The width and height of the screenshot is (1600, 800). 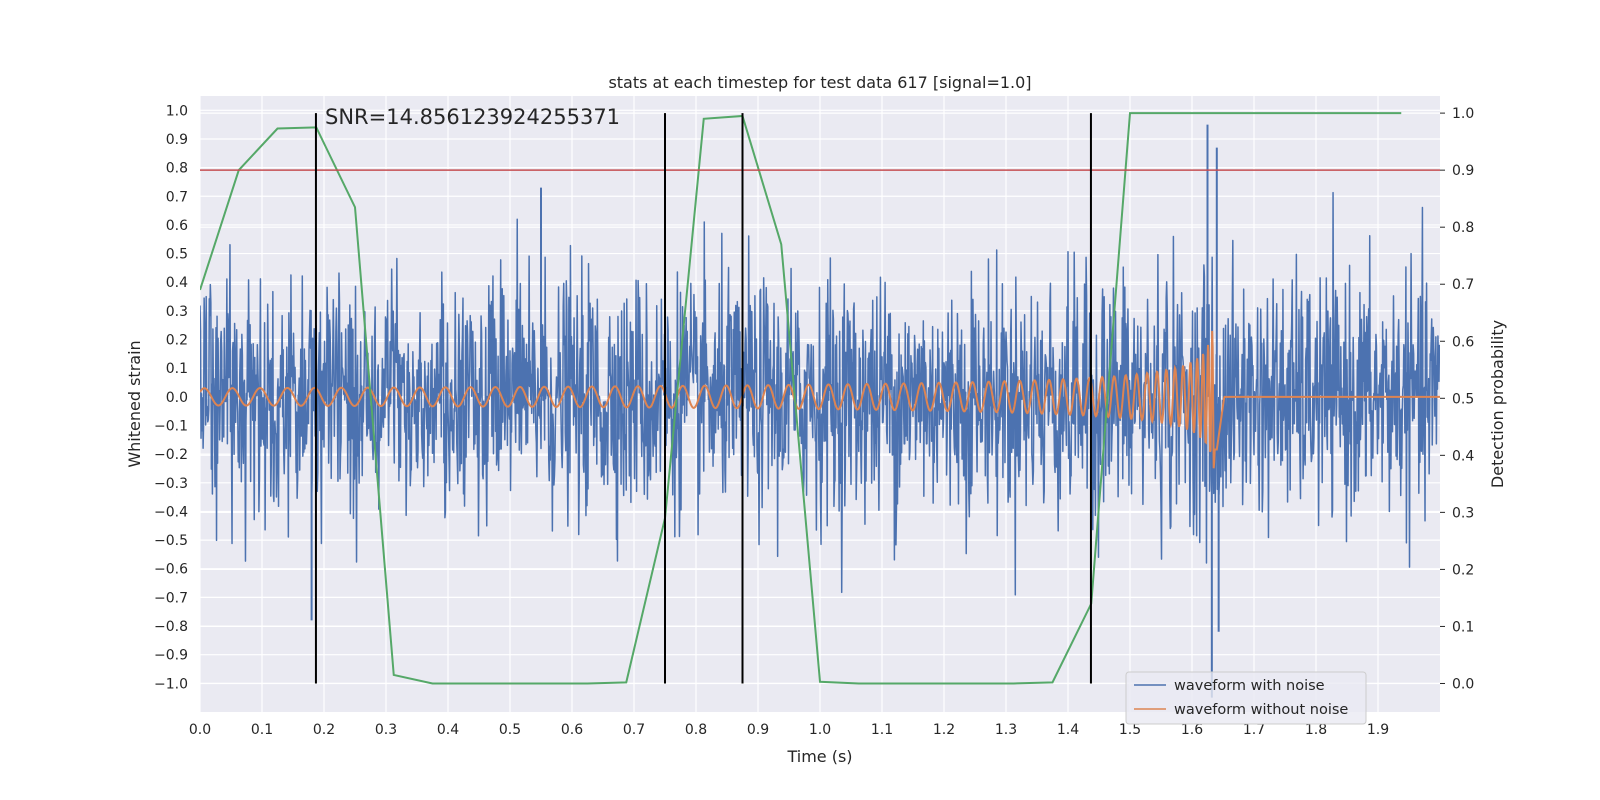 I want to click on y-tick-label: −0.8, so click(x=171, y=627).